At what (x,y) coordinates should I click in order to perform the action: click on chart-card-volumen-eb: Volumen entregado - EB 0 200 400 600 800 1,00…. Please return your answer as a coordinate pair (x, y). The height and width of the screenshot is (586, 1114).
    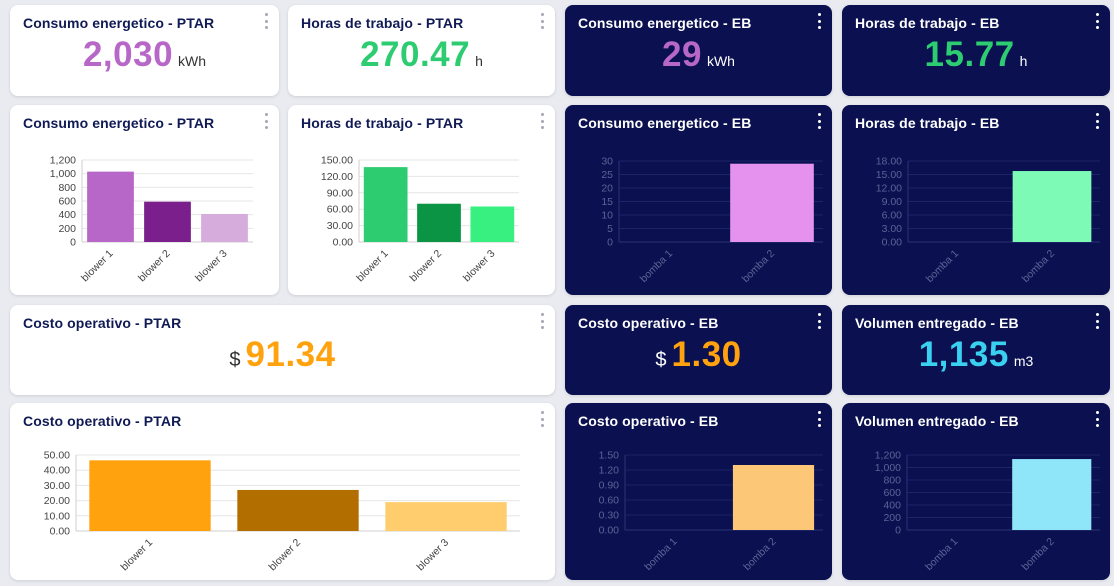
    Looking at the image, I should click on (976, 491).